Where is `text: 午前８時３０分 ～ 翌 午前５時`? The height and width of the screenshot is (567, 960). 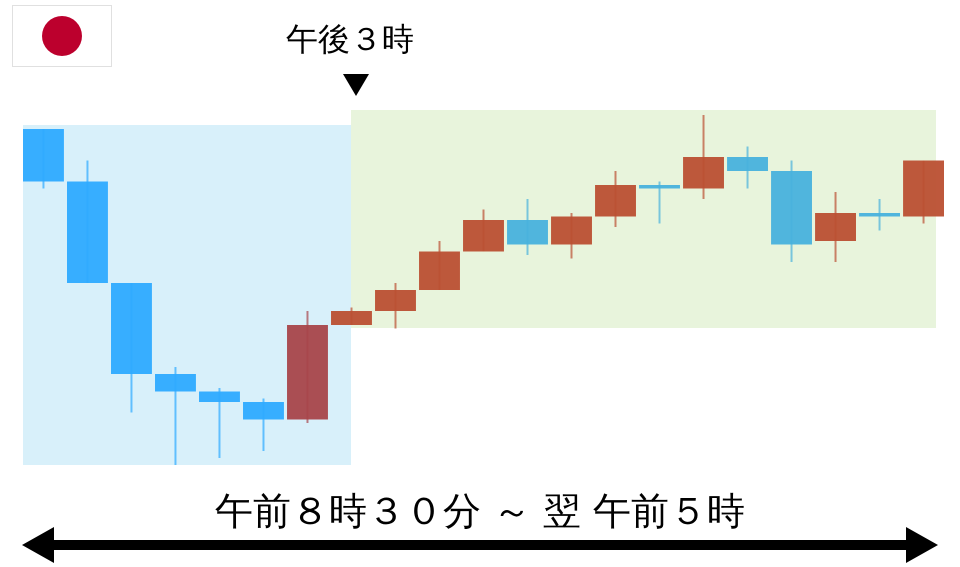 text: 午前８時３０分 ～ 翌 午前５時 is located at coordinates (480, 511).